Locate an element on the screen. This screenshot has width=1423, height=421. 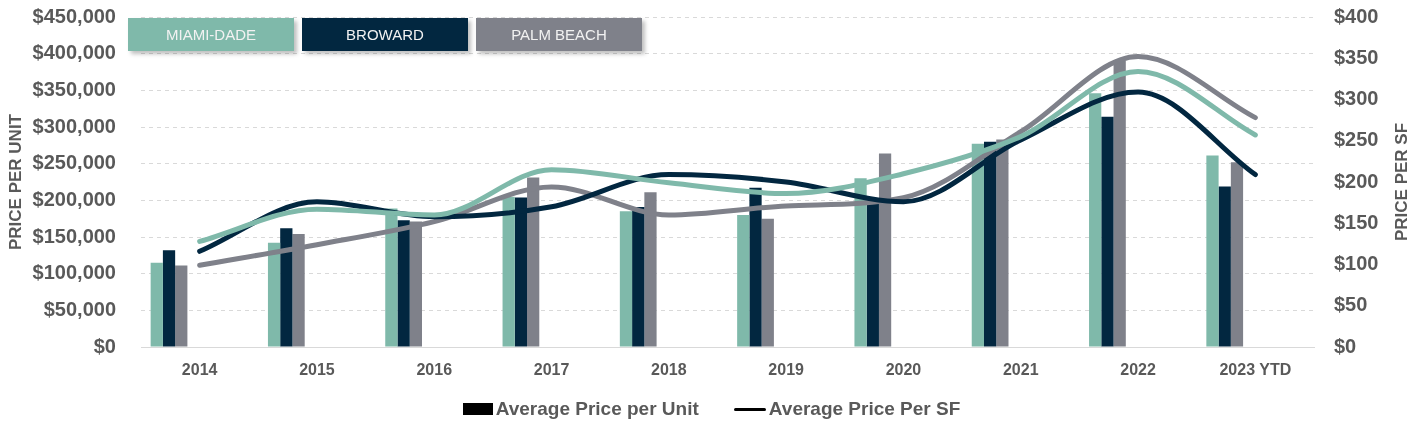
text: MIAMI-DADE is located at coordinates (211, 34).